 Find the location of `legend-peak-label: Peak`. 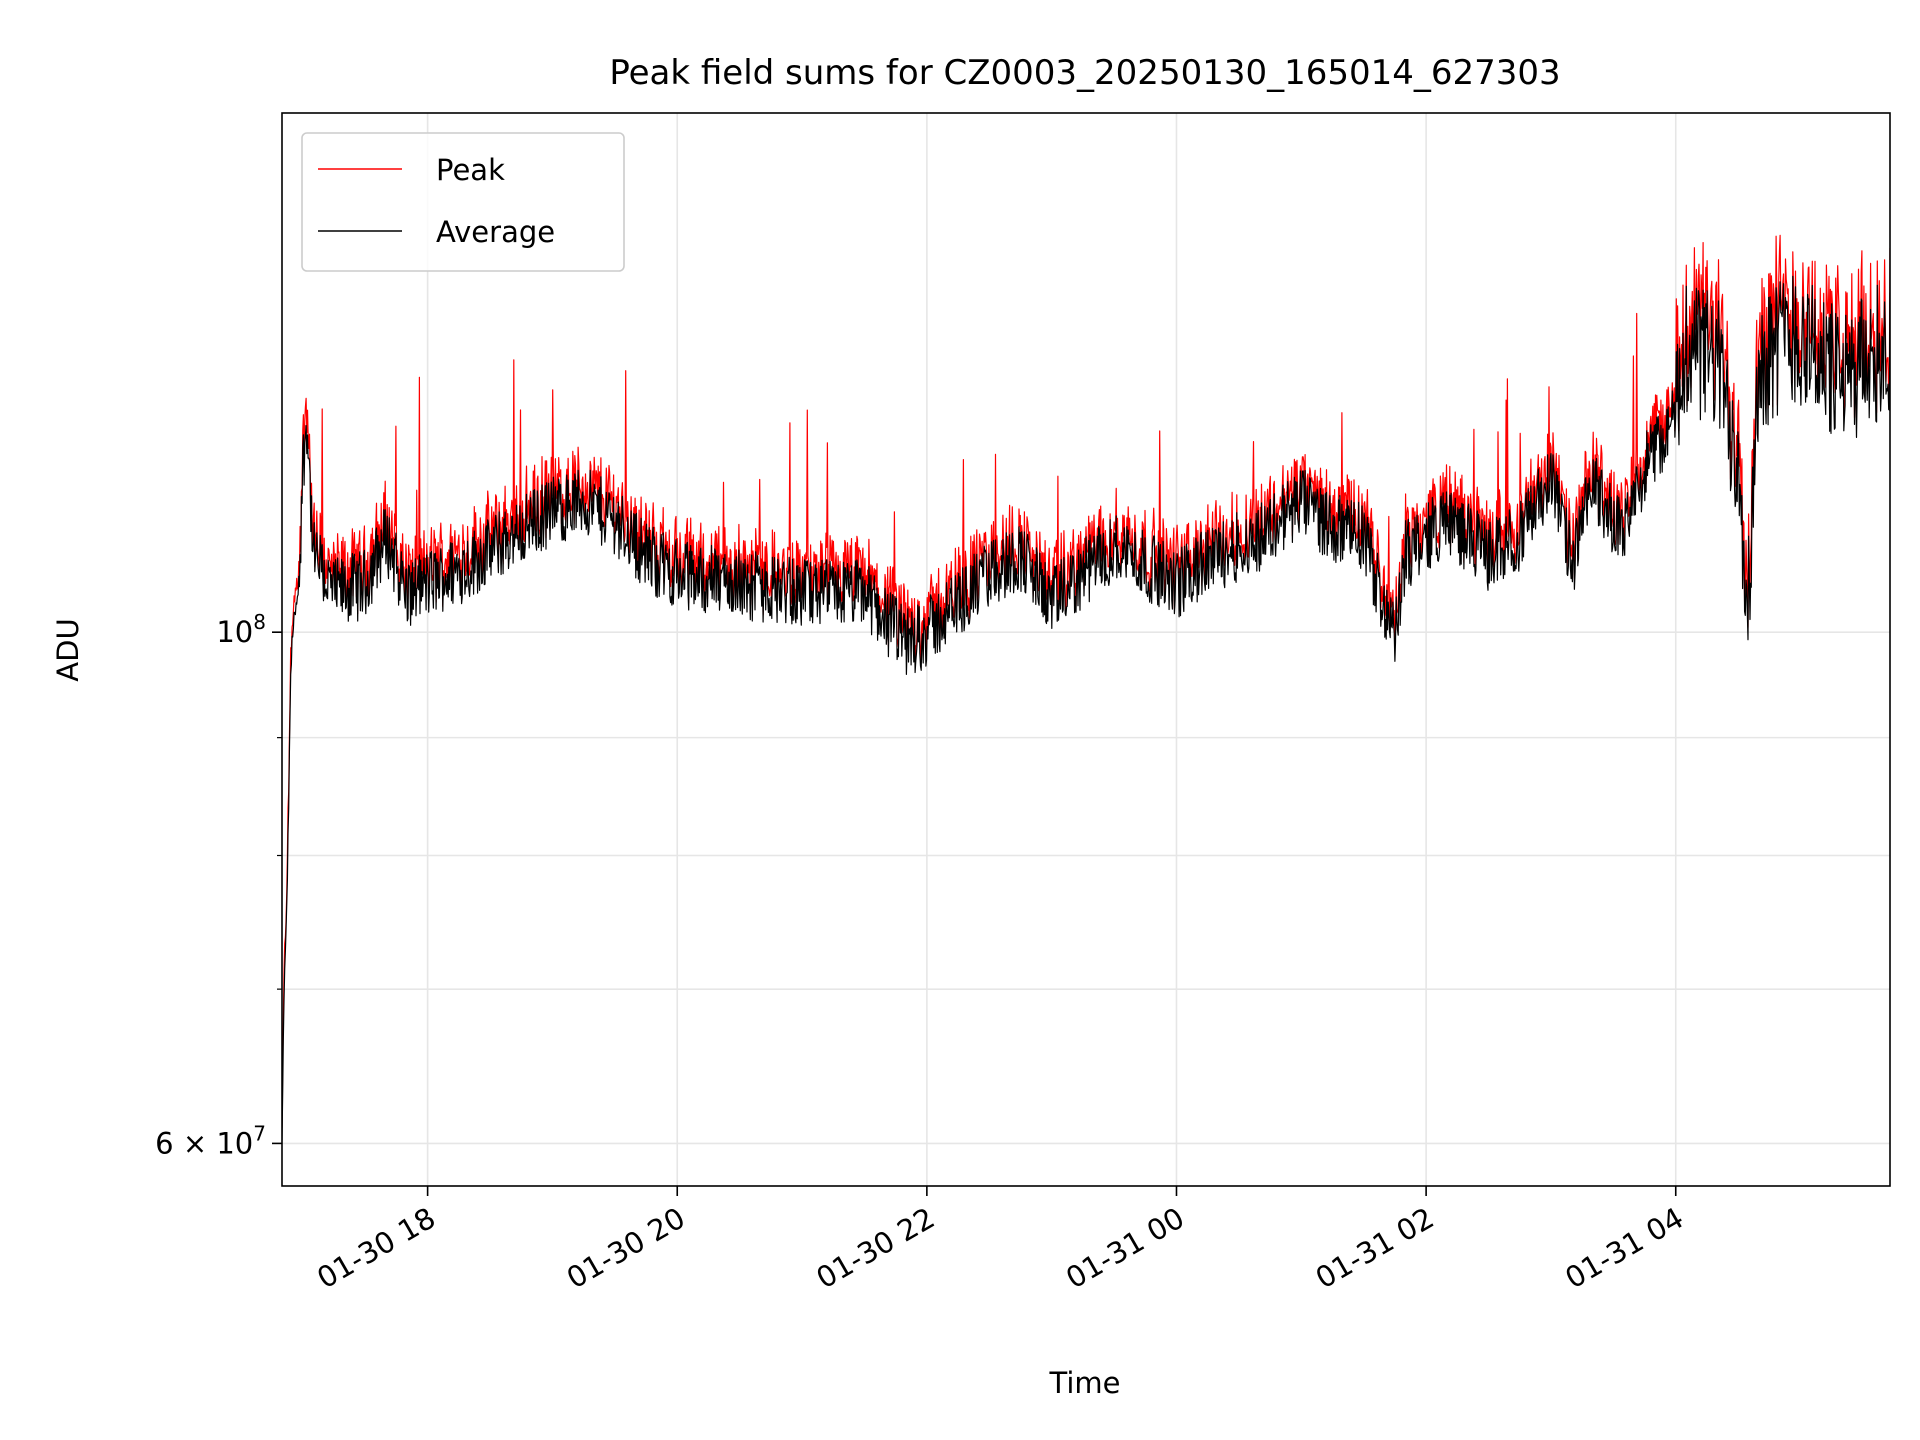

legend-peak-label: Peak is located at coordinates (470, 170).